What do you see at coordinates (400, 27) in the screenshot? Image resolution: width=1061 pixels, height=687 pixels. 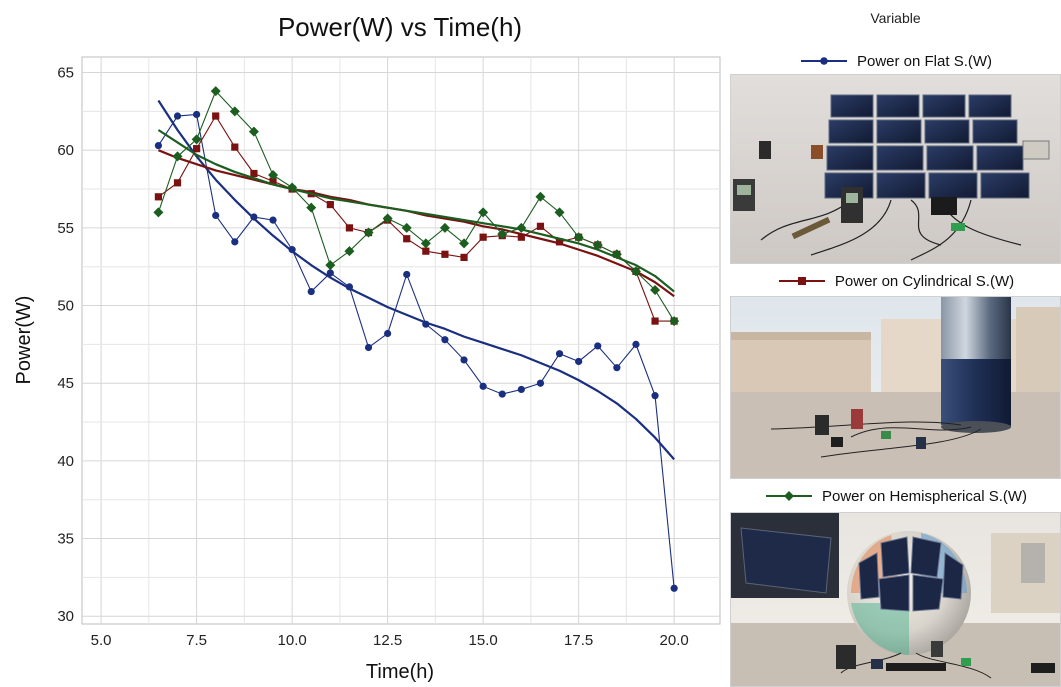 I see `chart-title: Power(W) vs Time(h)` at bounding box center [400, 27].